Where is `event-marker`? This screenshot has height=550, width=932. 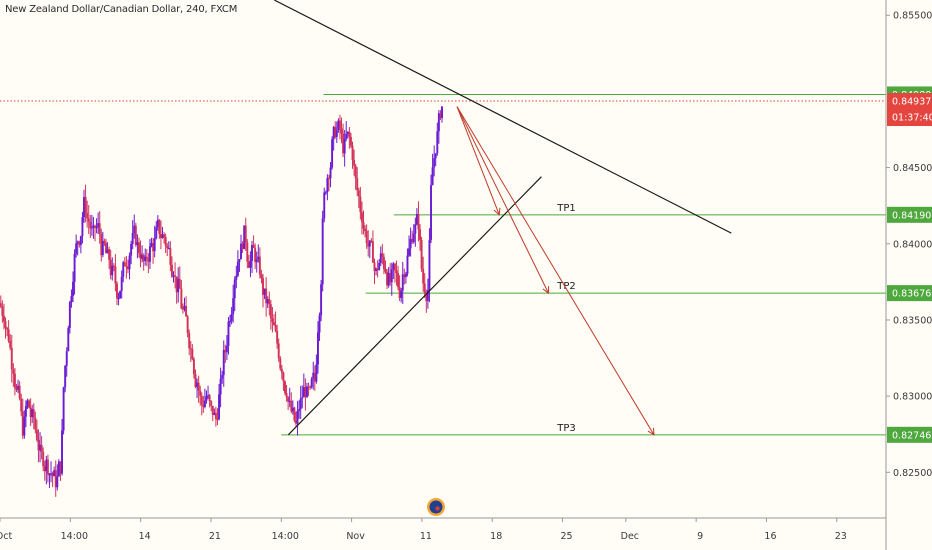 event-marker is located at coordinates (435, 507).